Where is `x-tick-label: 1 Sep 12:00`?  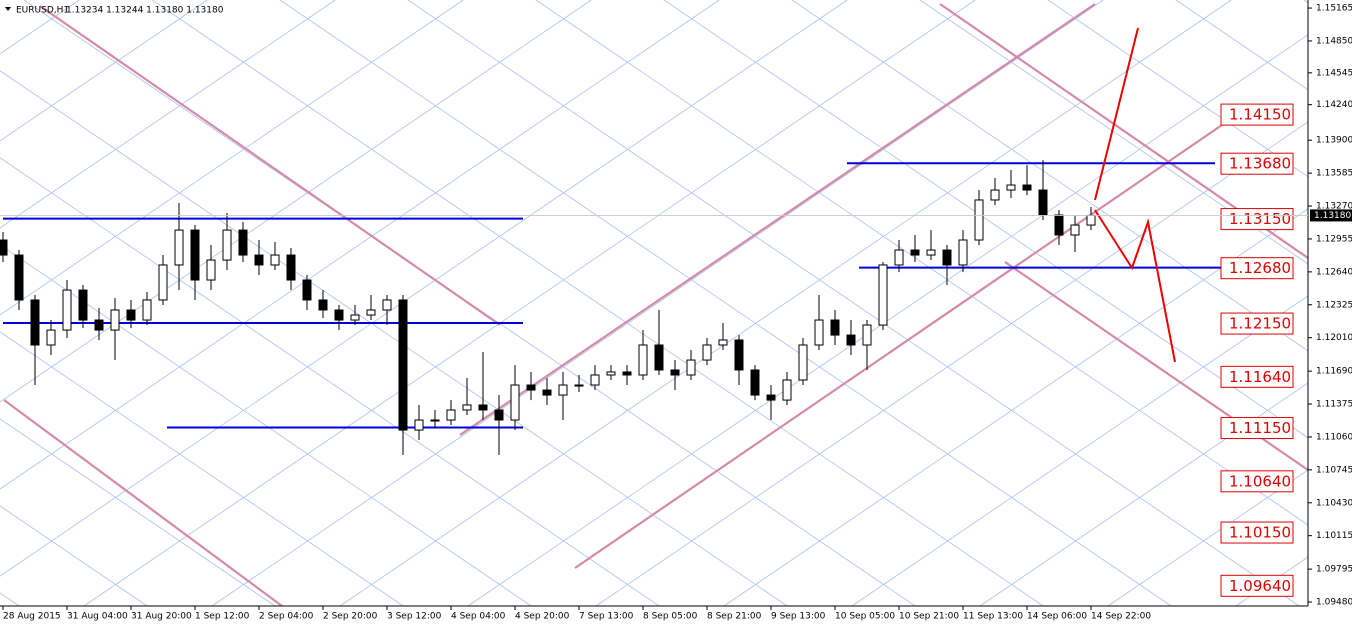 x-tick-label: 1 Sep 12:00 is located at coordinates (222, 617).